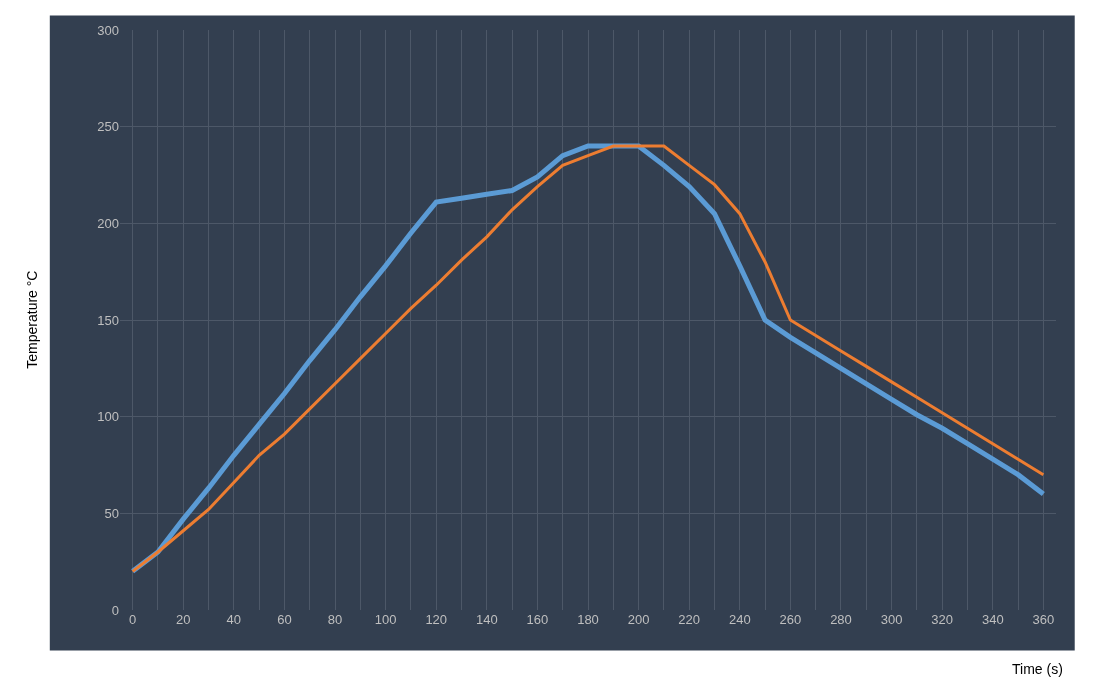  I want to click on y-tick-label: 250, so click(108, 127).